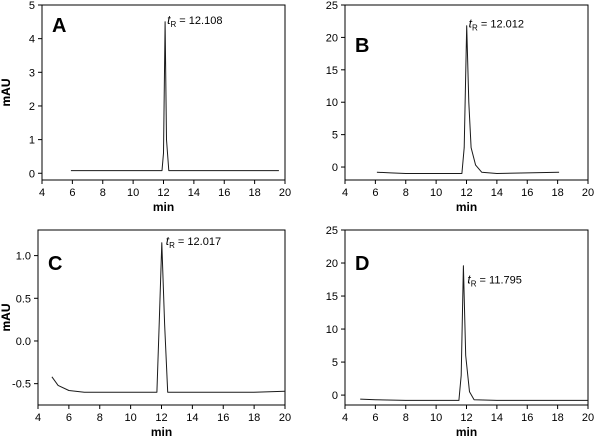  What do you see at coordinates (59, 26) in the screenshot?
I see `panel-letter: A` at bounding box center [59, 26].